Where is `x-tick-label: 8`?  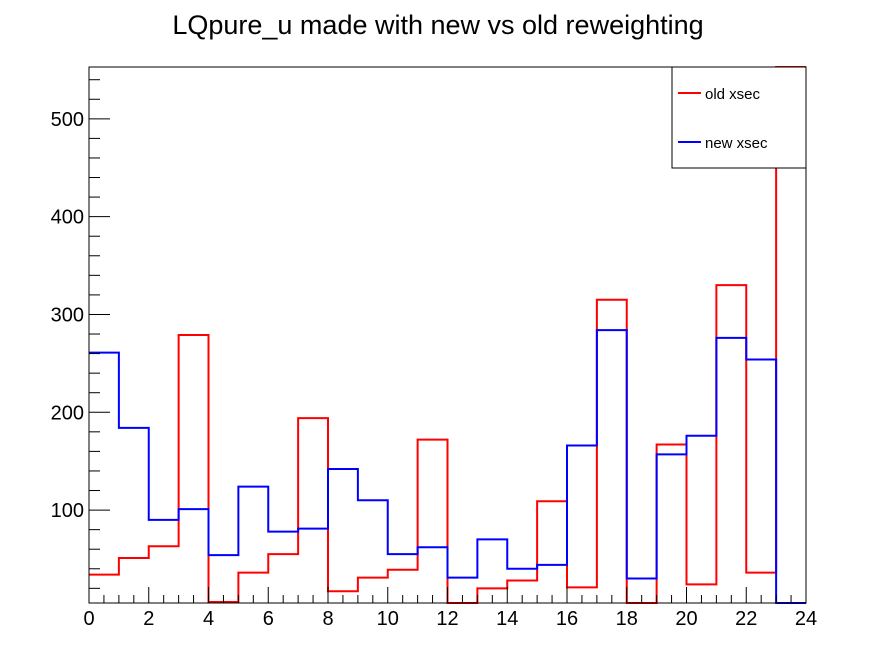 x-tick-label: 8 is located at coordinates (327, 619).